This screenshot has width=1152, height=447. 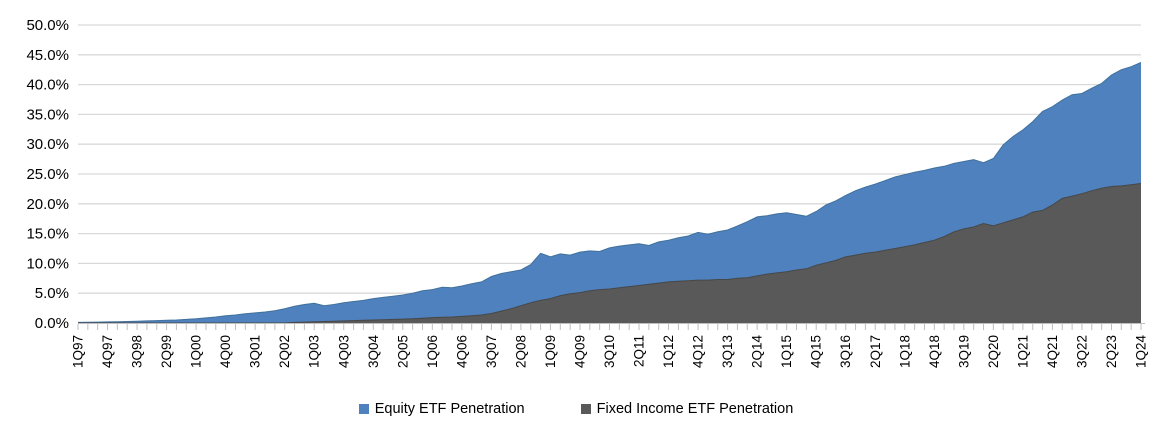 What do you see at coordinates (343, 351) in the screenshot?
I see `x-axis-label: 4Q03` at bounding box center [343, 351].